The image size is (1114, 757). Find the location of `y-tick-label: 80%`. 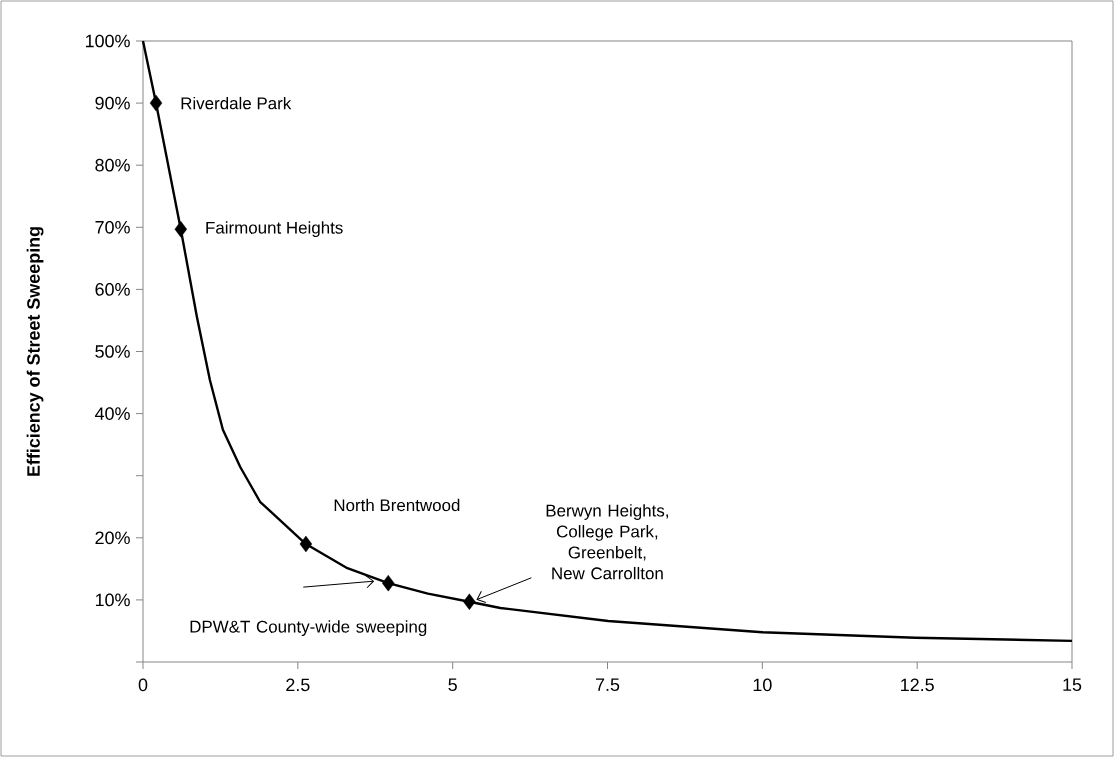

y-tick-label: 80% is located at coordinates (112, 165).